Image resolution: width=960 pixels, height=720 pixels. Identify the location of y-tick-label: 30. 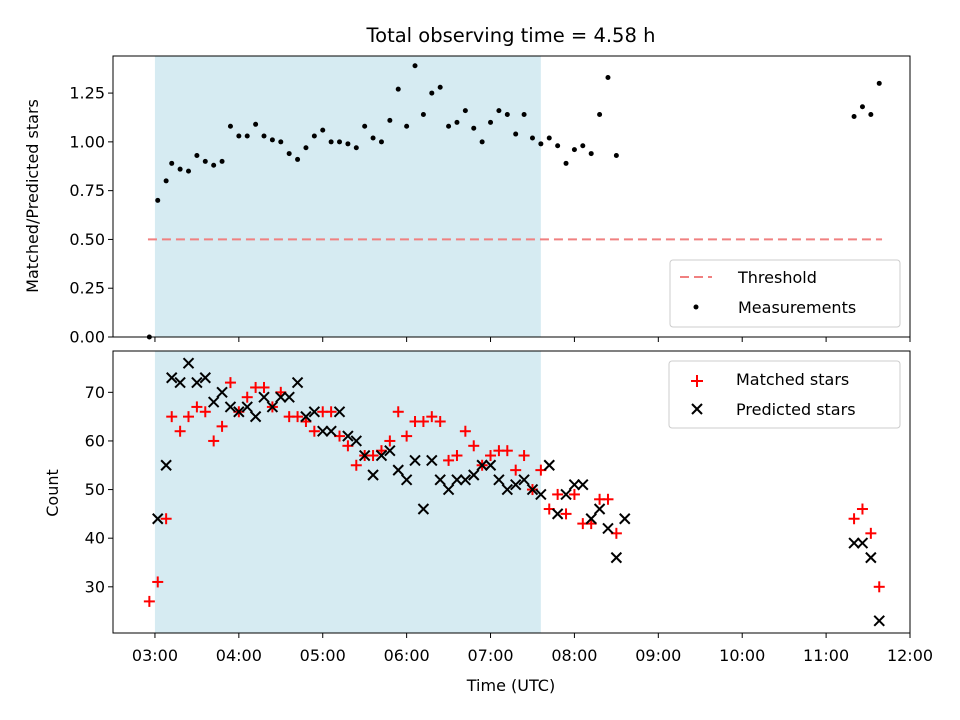
(95, 586).